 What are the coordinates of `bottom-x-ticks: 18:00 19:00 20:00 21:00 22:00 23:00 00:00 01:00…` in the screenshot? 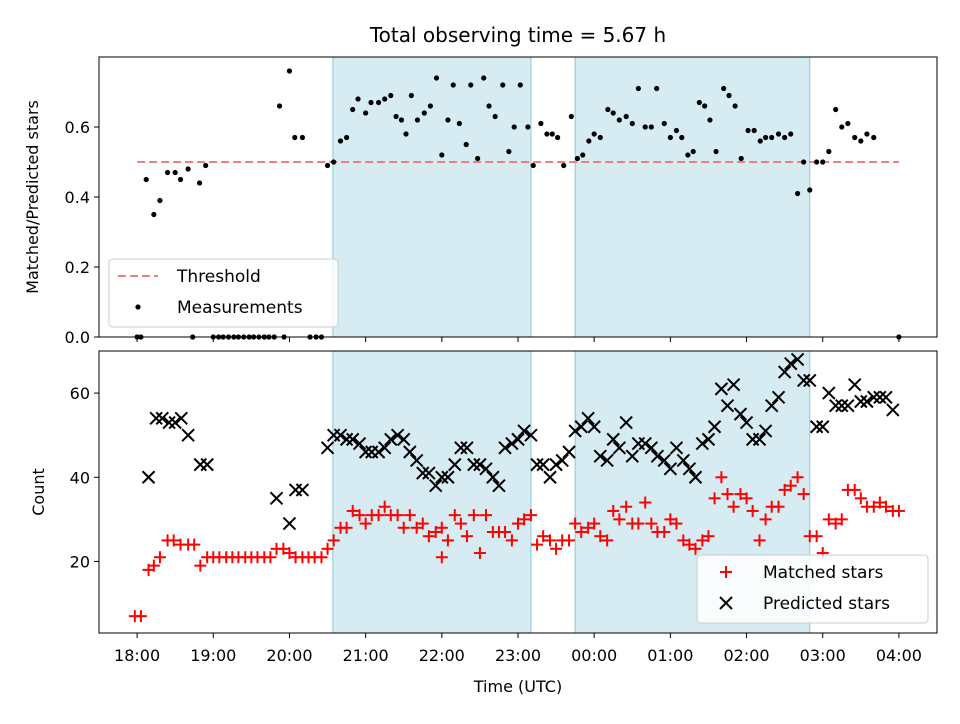 It's located at (518, 649).